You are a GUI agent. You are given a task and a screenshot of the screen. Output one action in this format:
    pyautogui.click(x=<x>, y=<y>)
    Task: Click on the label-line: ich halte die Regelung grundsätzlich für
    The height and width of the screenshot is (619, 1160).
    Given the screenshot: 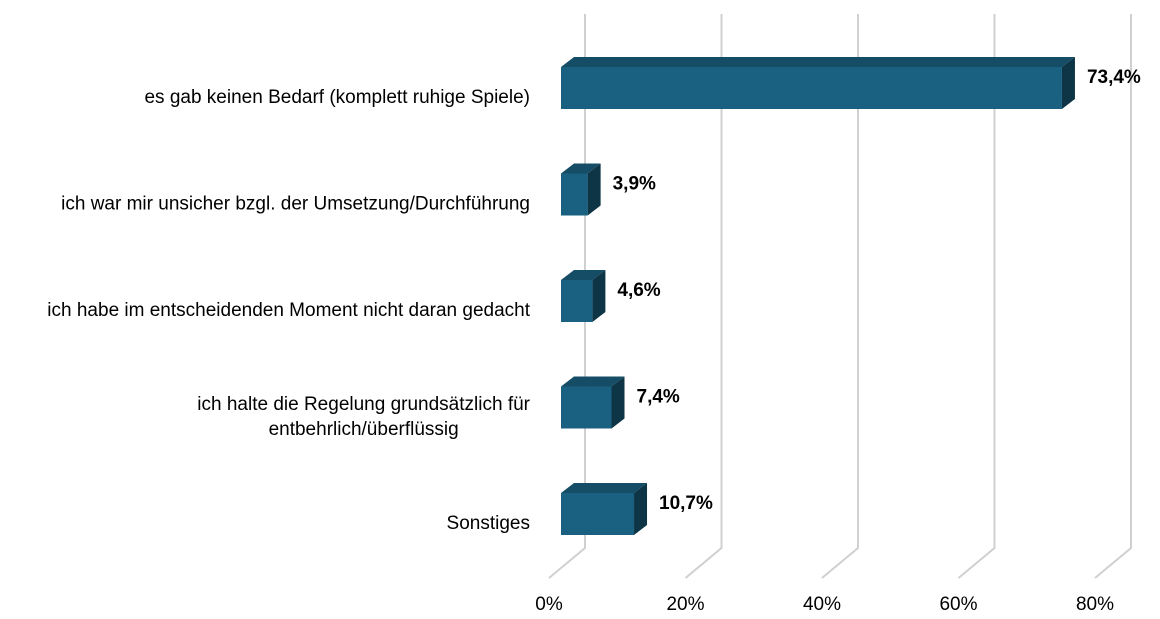 What is the action you would take?
    pyautogui.click(x=363, y=404)
    